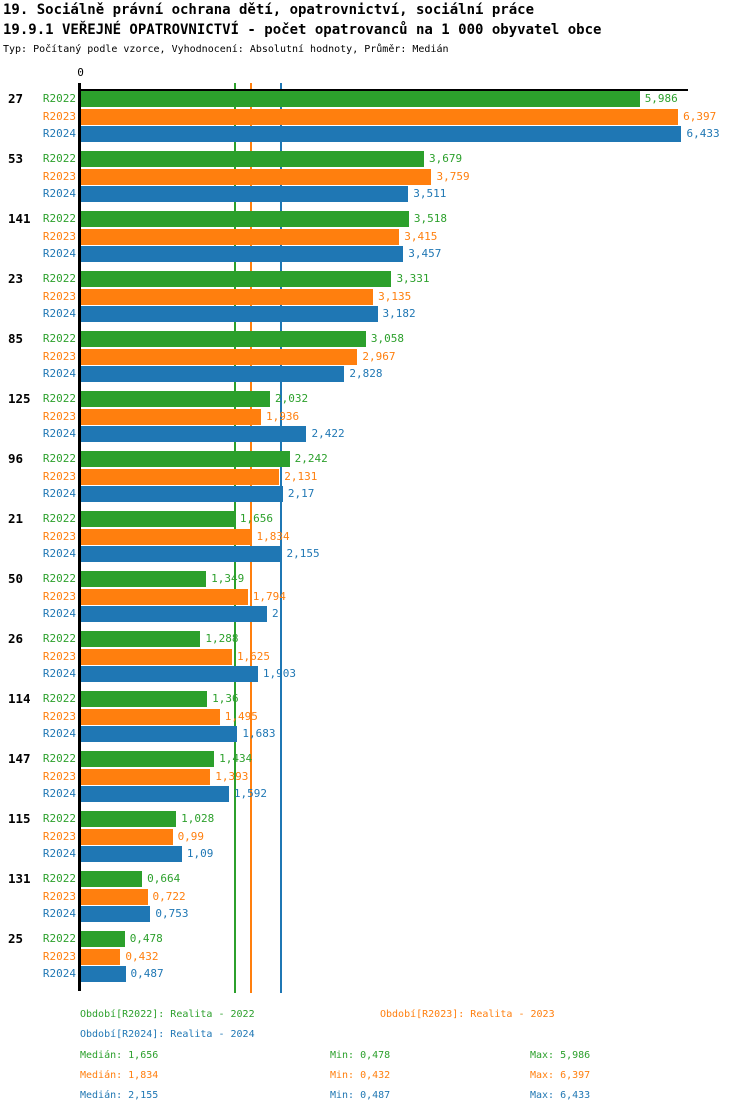 The height and width of the screenshot is (1112, 750). Describe the element at coordinates (142, 956) in the screenshot. I see `bar-value-label: 0,432` at that location.